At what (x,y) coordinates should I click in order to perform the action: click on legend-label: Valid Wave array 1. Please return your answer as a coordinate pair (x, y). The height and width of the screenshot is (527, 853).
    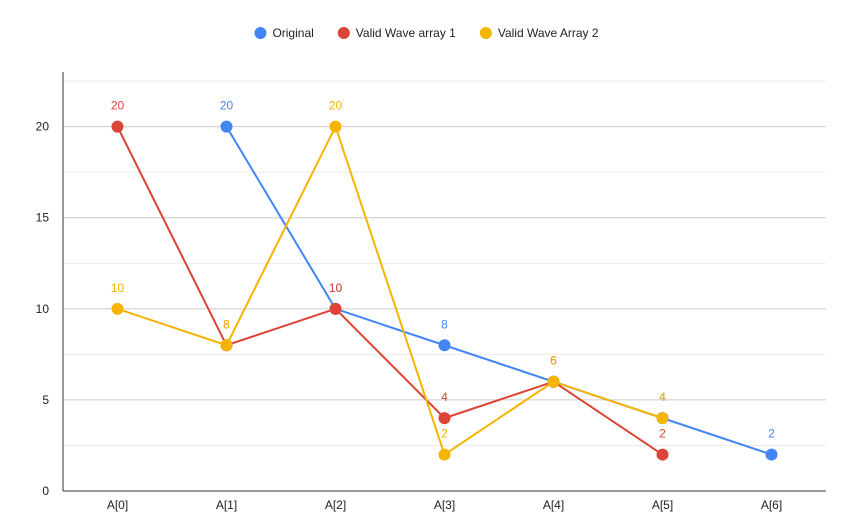
    Looking at the image, I should click on (406, 33).